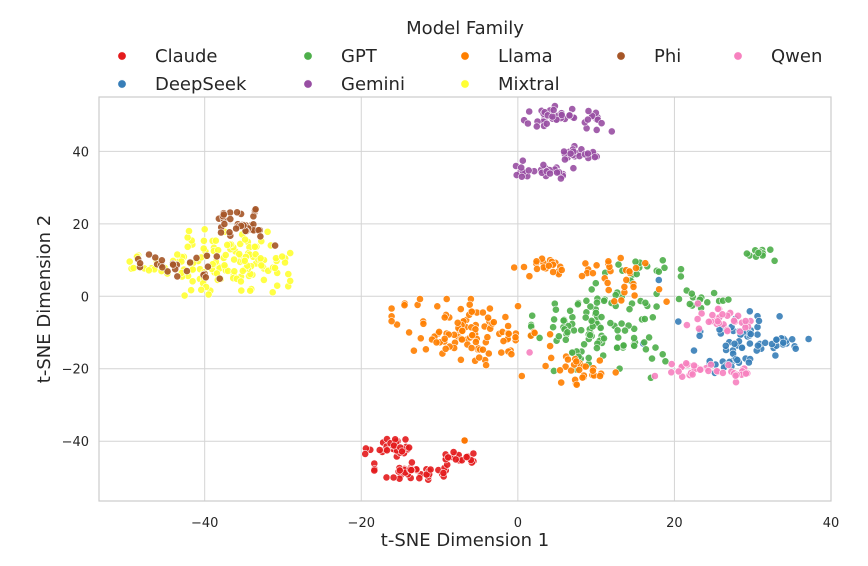  I want to click on legend-label: DeepSeek, so click(201, 84).